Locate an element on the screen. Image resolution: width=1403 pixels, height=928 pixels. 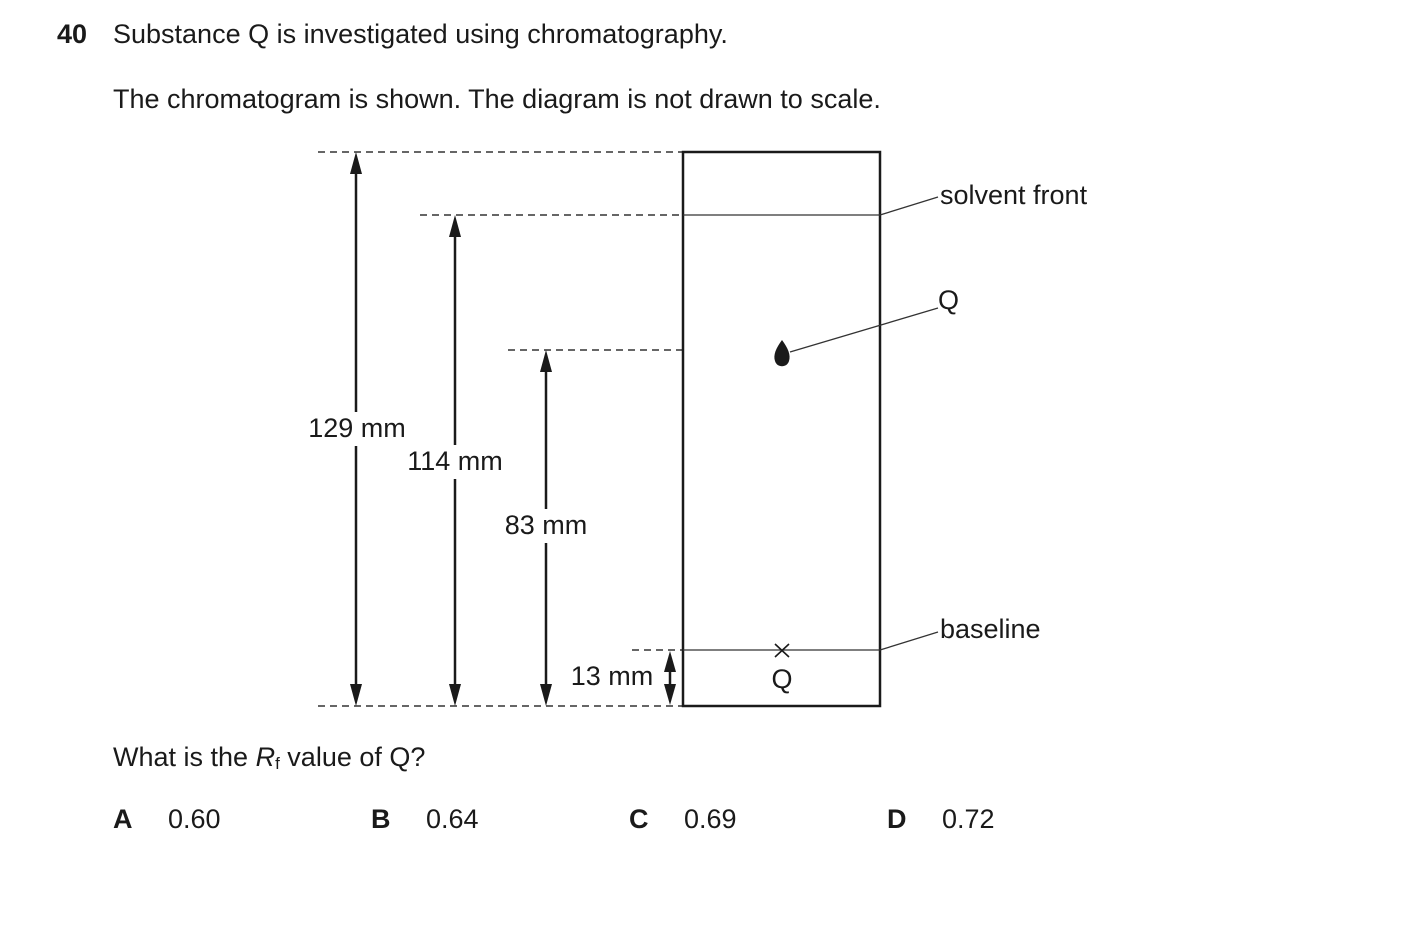
label-baseline: baseline is located at coordinates (990, 629).